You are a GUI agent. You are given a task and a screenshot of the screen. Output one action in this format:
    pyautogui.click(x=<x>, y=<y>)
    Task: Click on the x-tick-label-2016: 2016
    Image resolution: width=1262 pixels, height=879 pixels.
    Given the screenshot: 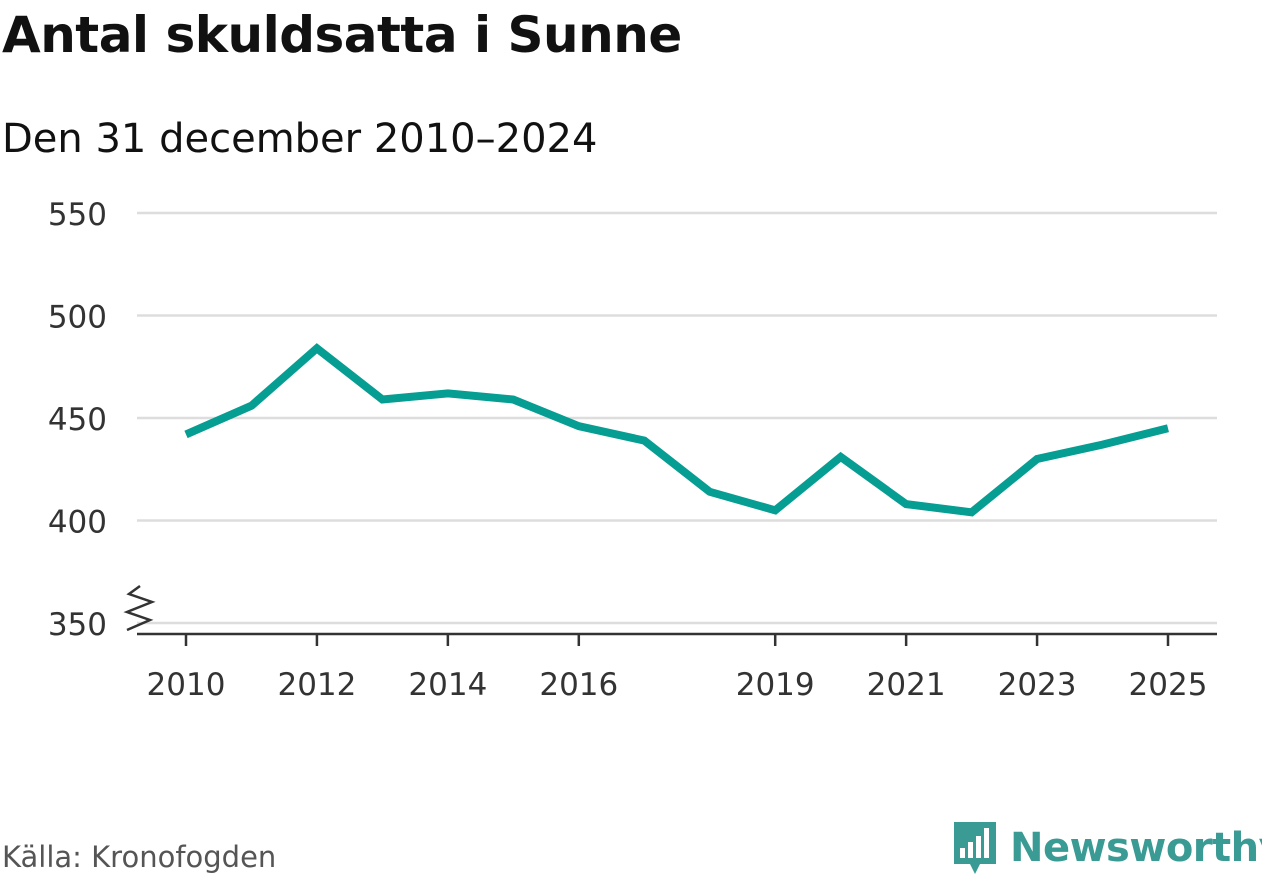 What is the action you would take?
    pyautogui.click(x=578, y=685)
    